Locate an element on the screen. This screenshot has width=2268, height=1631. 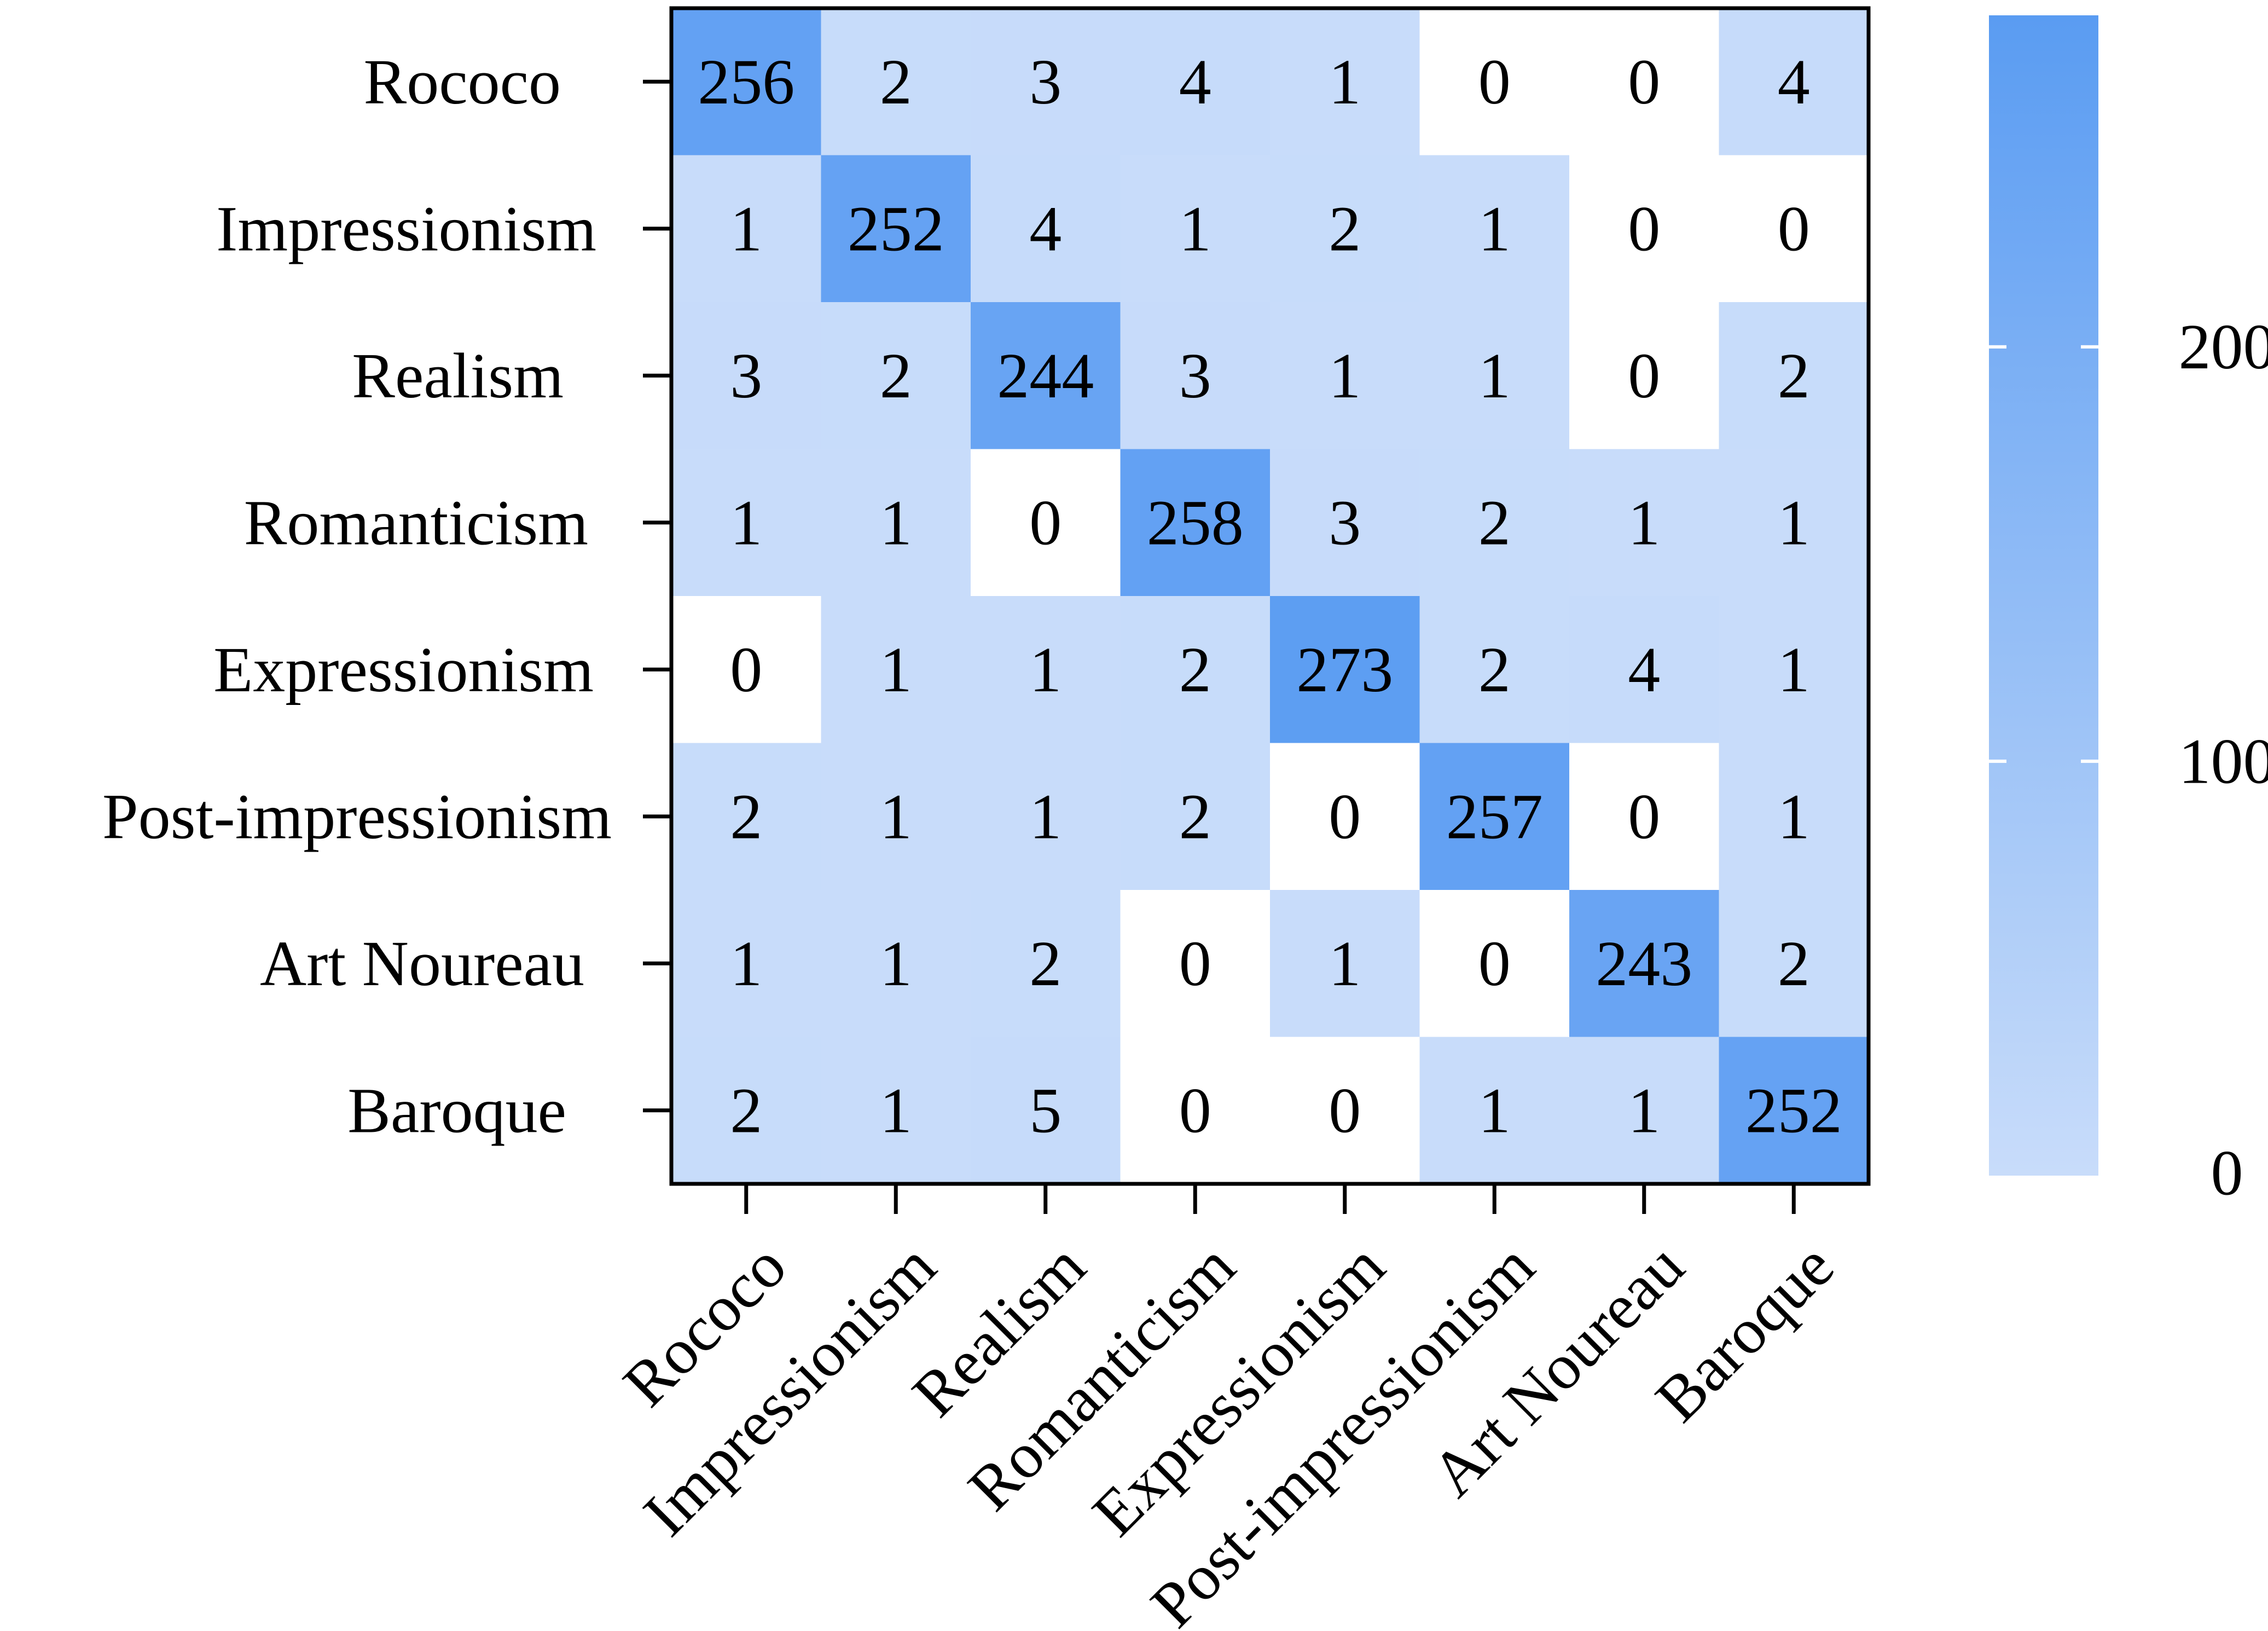
y-axis-tick-label: Expressionism is located at coordinates (403, 669).